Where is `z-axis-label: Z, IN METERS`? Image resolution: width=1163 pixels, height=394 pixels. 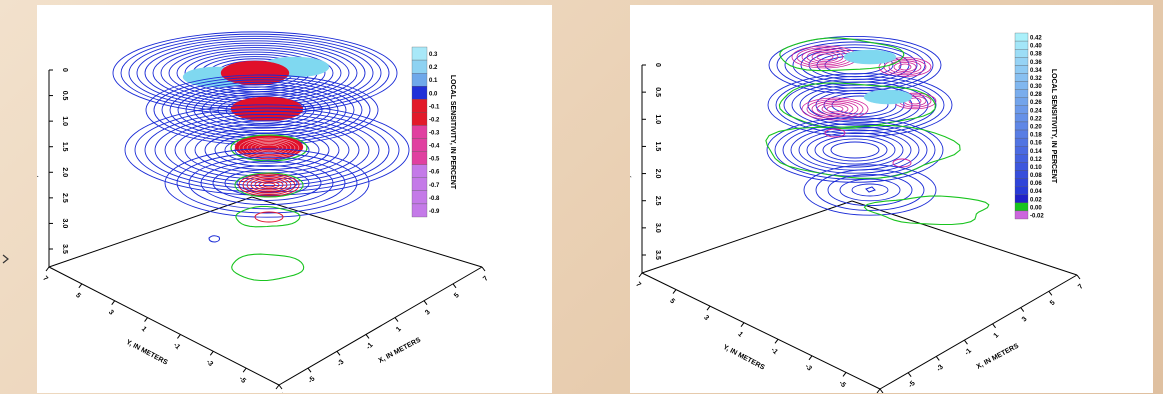
z-axis-label: Z, IN METERS is located at coordinates (38, 158).